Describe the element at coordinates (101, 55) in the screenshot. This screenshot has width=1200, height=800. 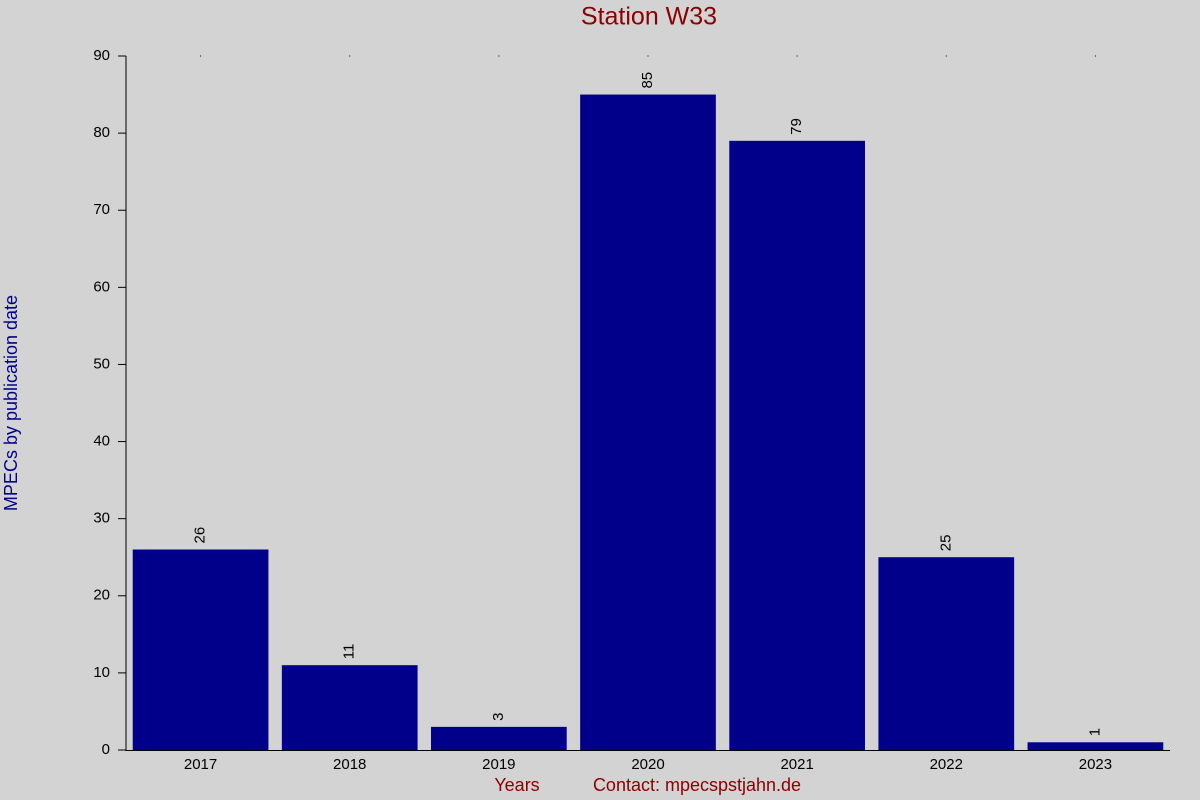
I see `y-tick-label: 90` at that location.